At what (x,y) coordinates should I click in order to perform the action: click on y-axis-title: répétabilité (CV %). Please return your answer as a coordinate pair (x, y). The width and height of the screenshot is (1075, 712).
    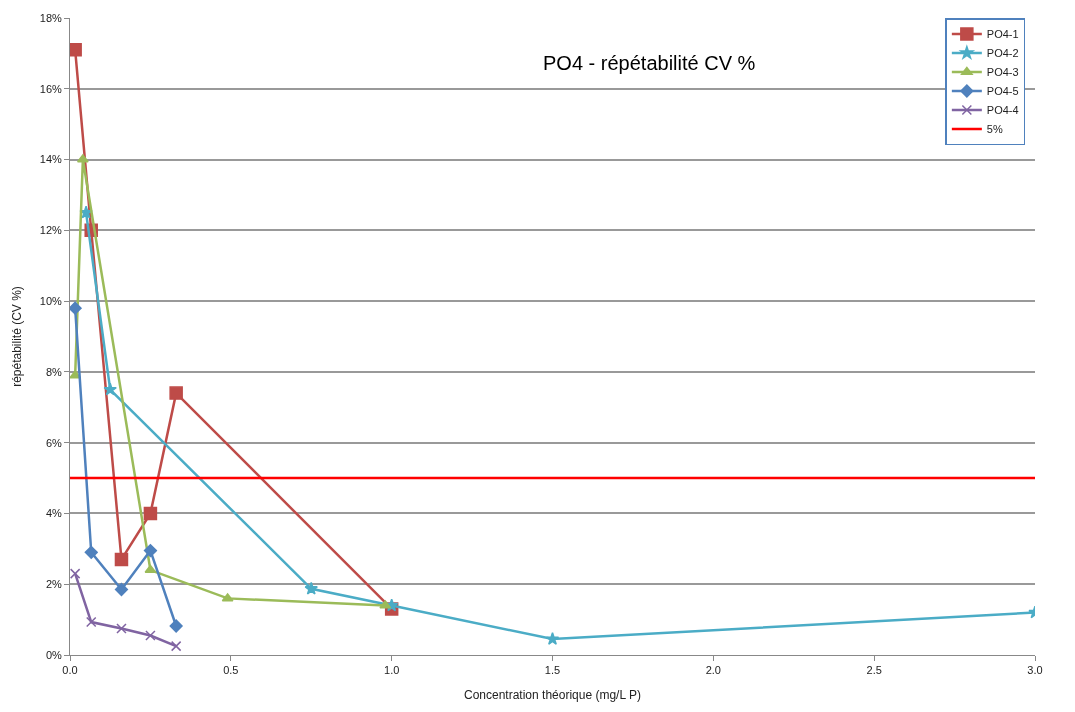
    Looking at the image, I should click on (17, 336).